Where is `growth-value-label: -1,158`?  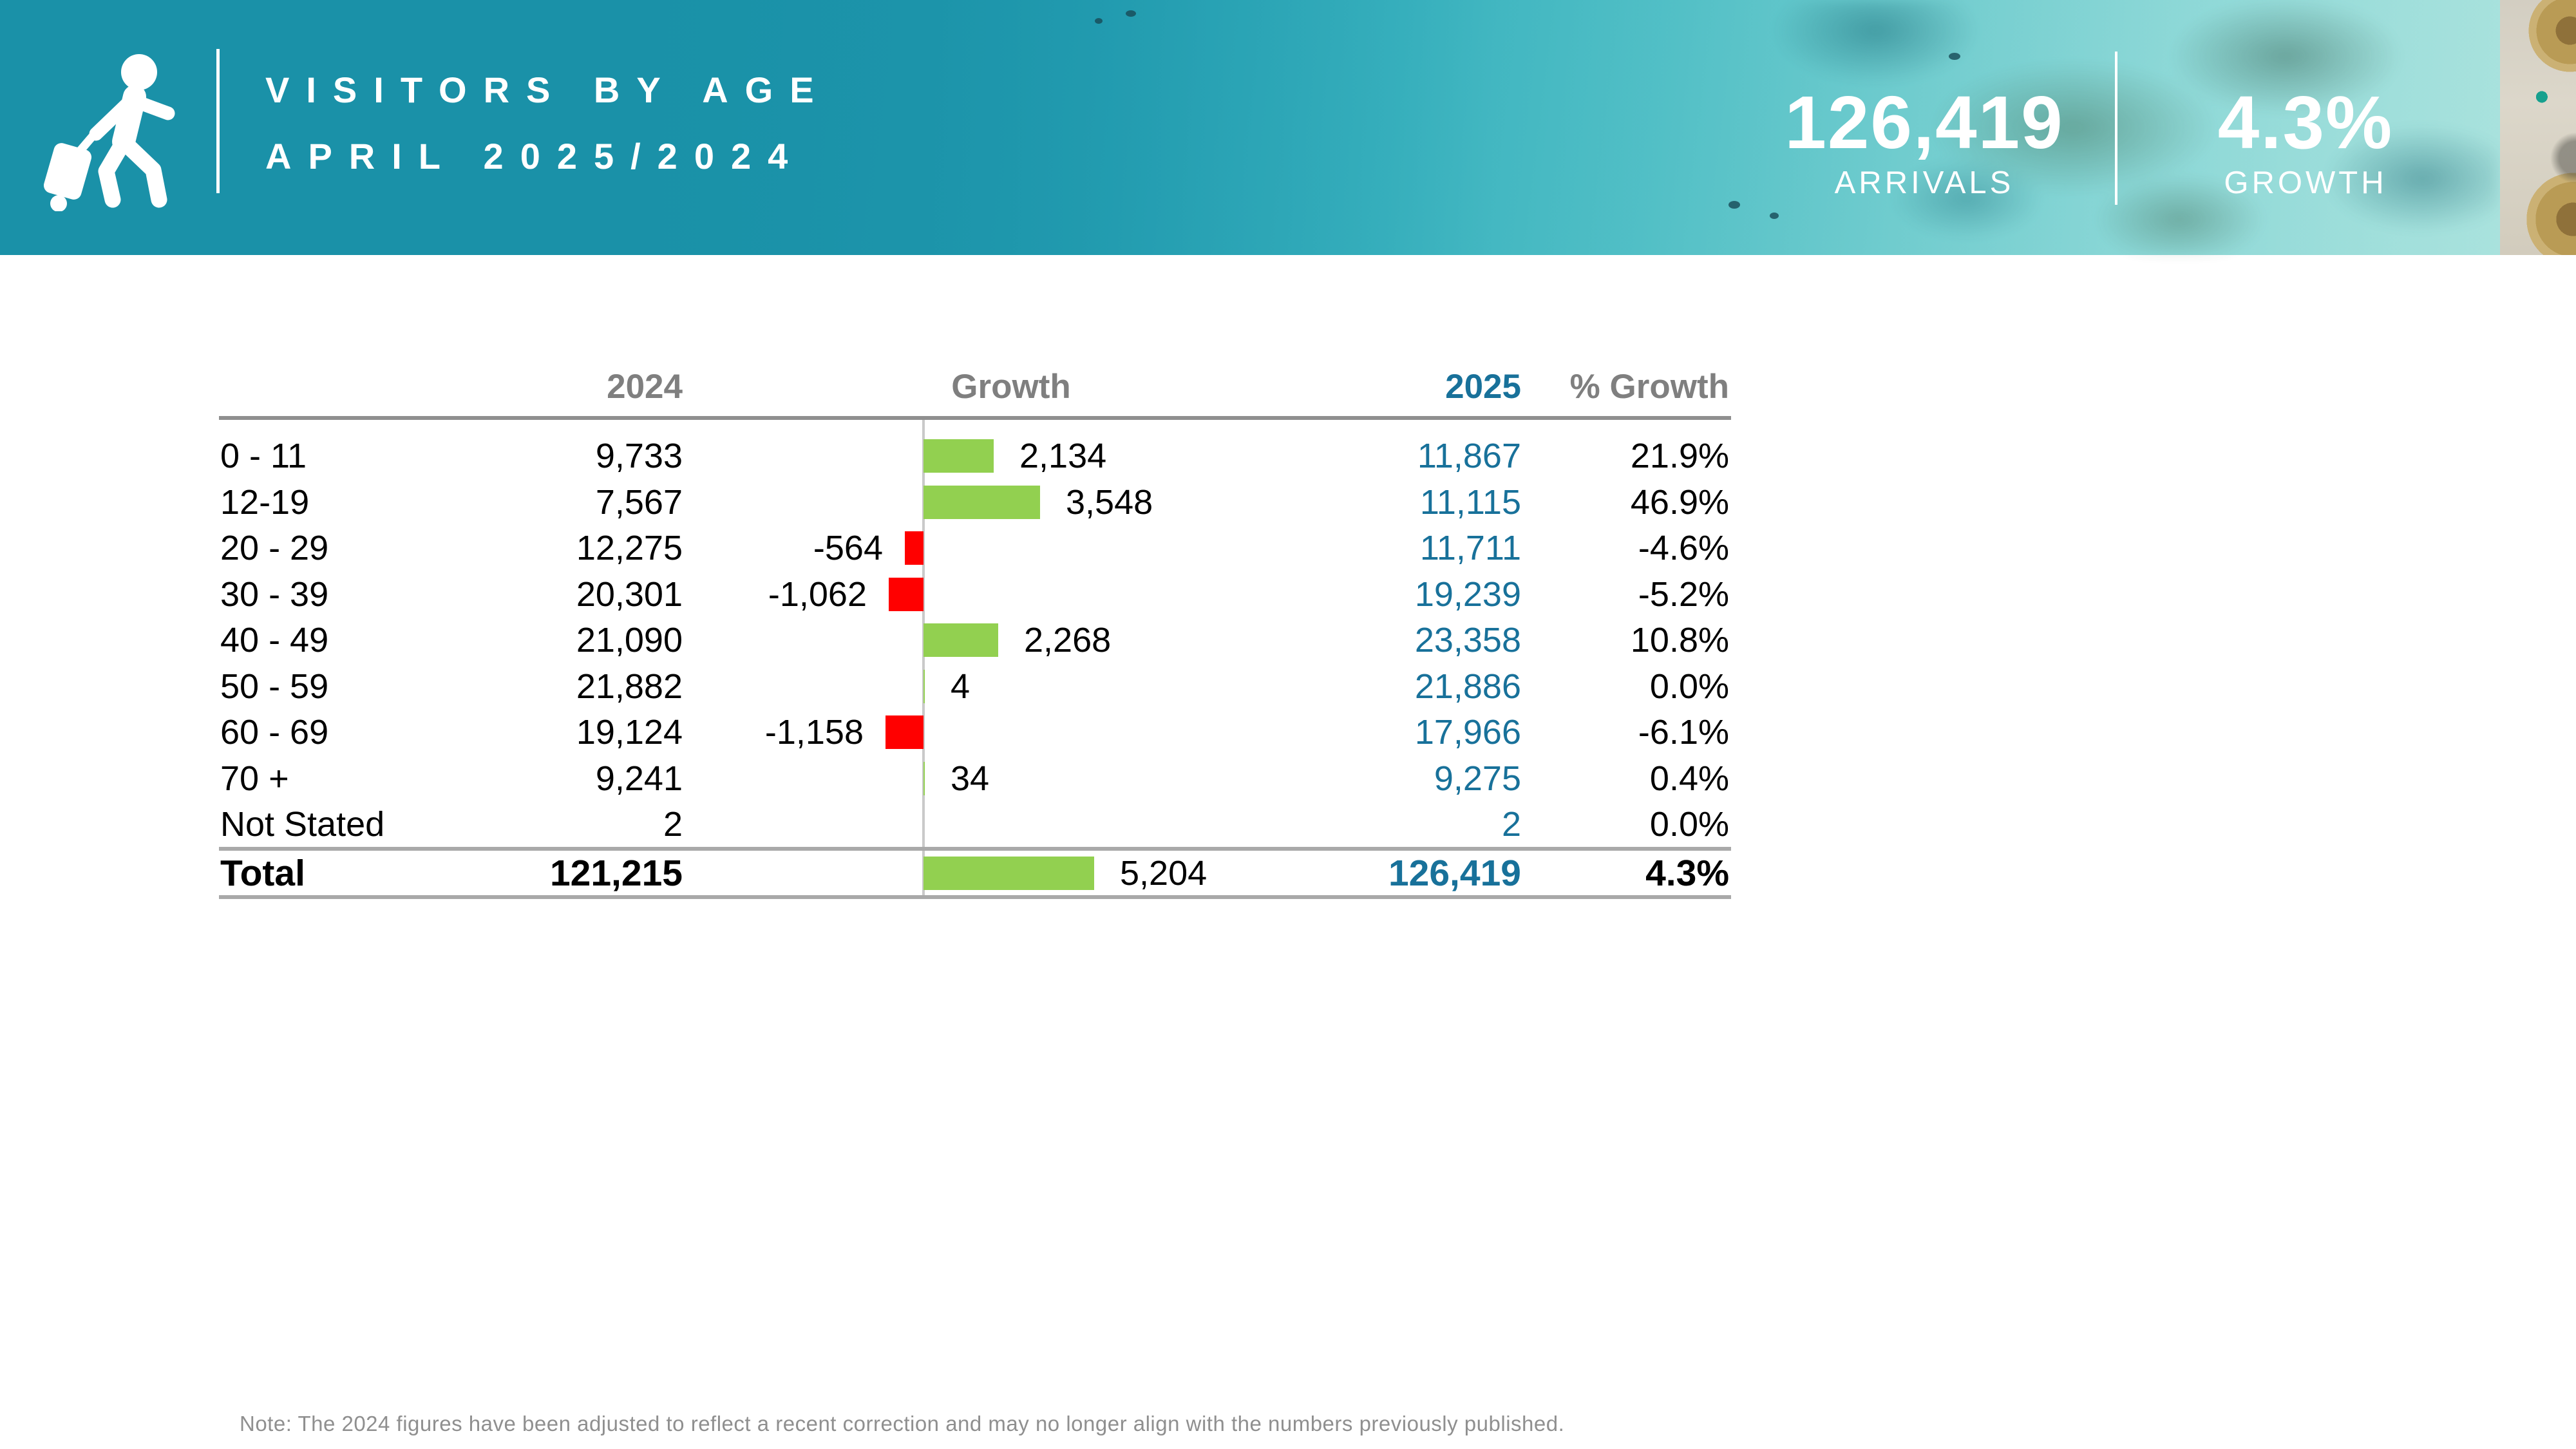 growth-value-label: -1,158 is located at coordinates (814, 732).